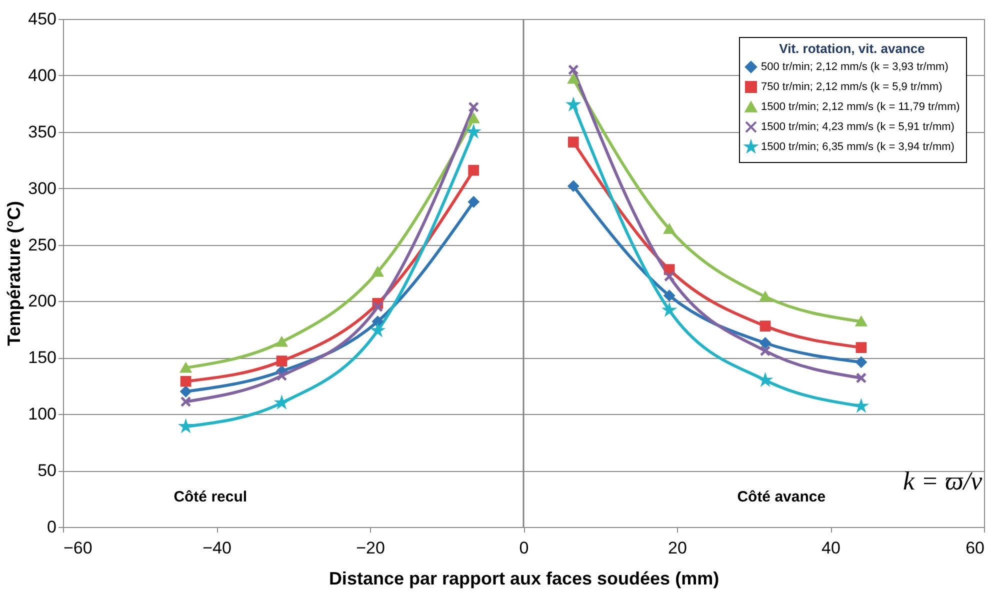  I want to click on y-tick-label: 50, so click(47, 470).